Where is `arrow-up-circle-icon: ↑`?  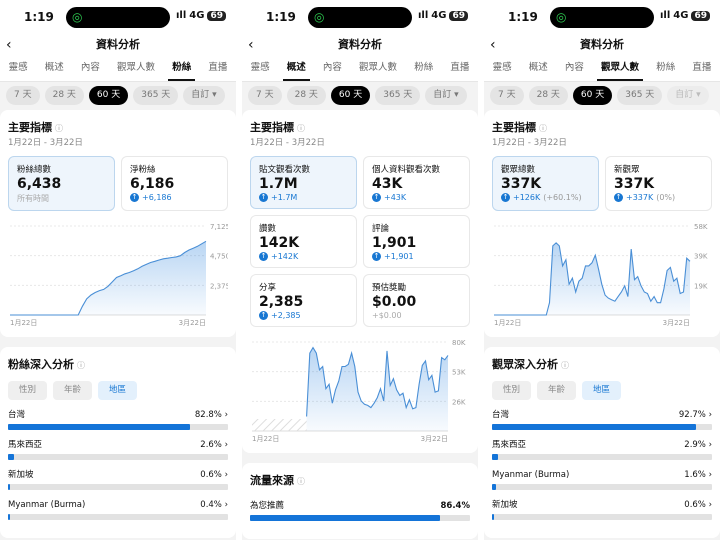
arrow-up-circle-icon: ↑ is located at coordinates (376, 197).